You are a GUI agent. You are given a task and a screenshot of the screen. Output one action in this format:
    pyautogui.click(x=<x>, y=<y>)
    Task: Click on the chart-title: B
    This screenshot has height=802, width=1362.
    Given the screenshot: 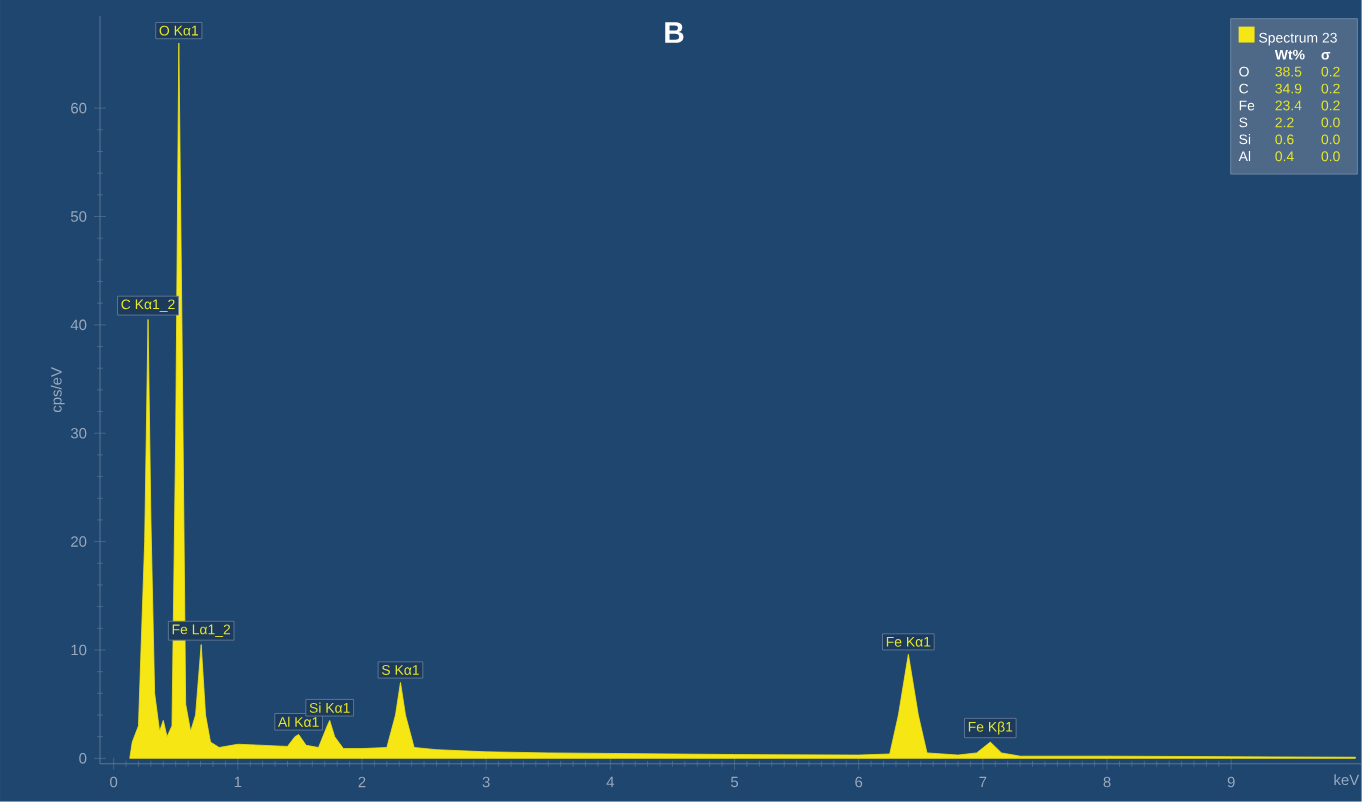 What is the action you would take?
    pyautogui.click(x=674, y=32)
    